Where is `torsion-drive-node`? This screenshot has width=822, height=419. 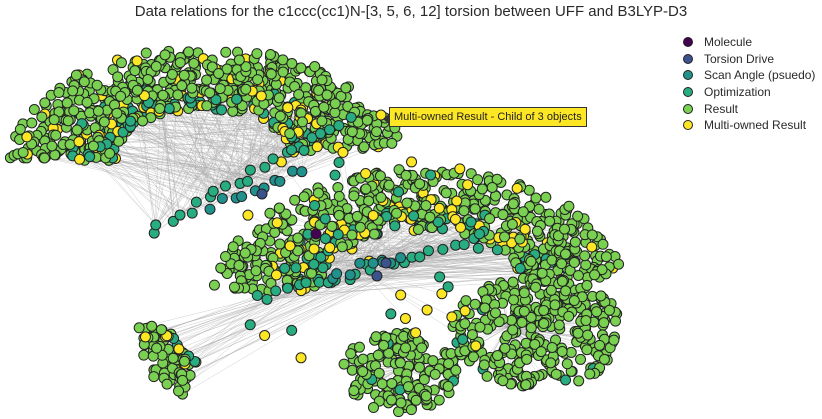 torsion-drive-node is located at coordinates (377, 276).